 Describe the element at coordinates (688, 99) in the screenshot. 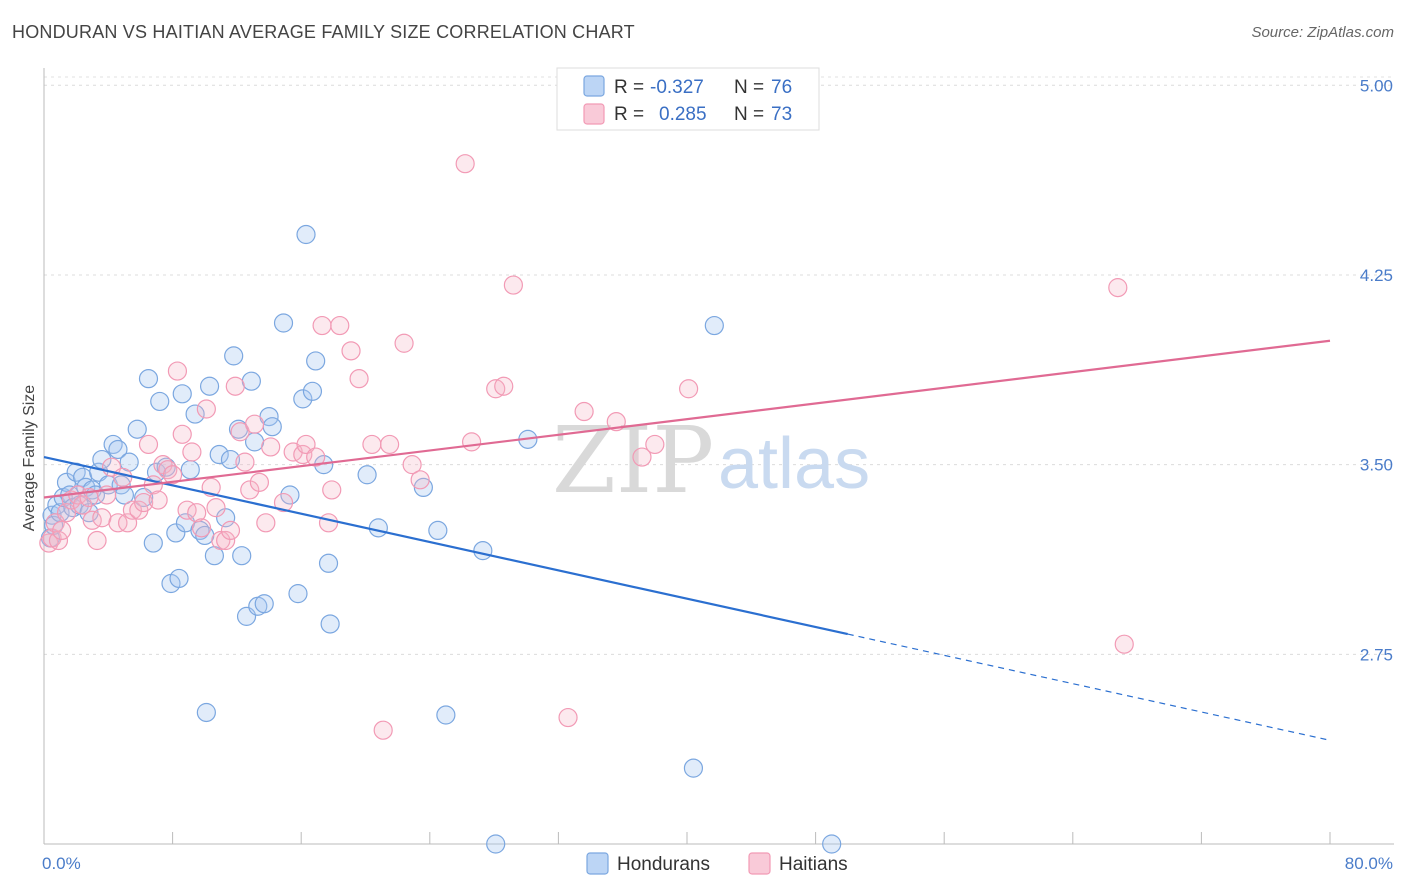

I see `legend-box: R = -0.327 N = 76 R = 0.285 N = 73` at that location.